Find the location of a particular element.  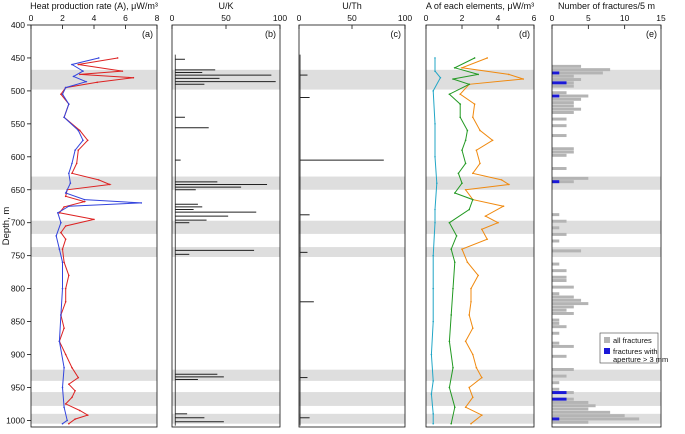

legend-label: fractures with is located at coordinates (635, 351).